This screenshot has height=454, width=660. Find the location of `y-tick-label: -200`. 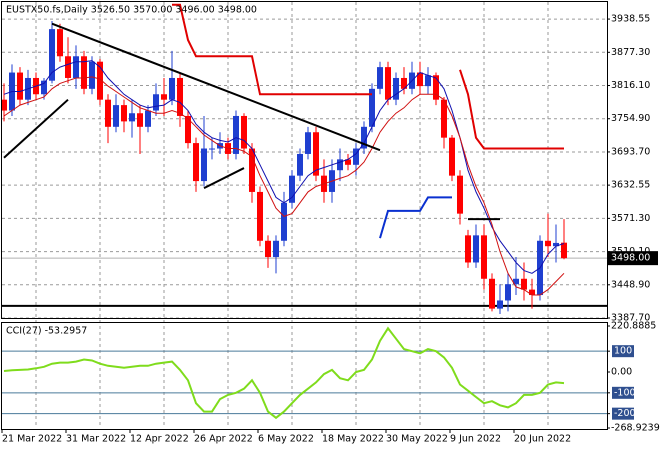

y-tick-label: -200 is located at coordinates (625, 413).